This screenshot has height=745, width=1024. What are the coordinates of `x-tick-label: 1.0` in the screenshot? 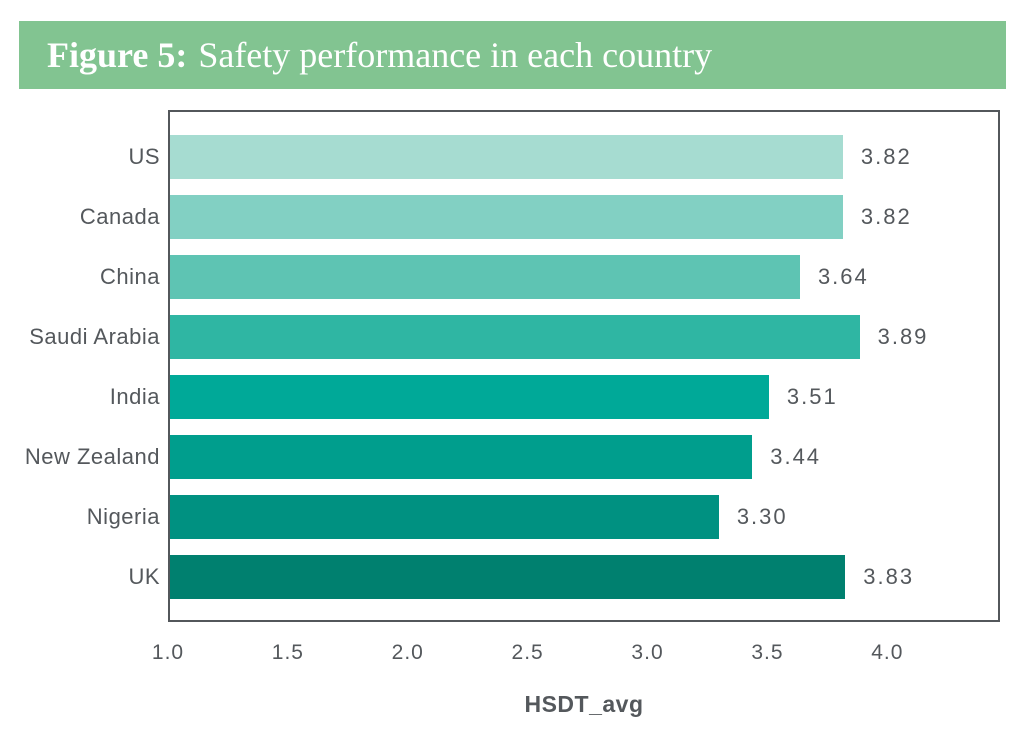 It's located at (168, 652).